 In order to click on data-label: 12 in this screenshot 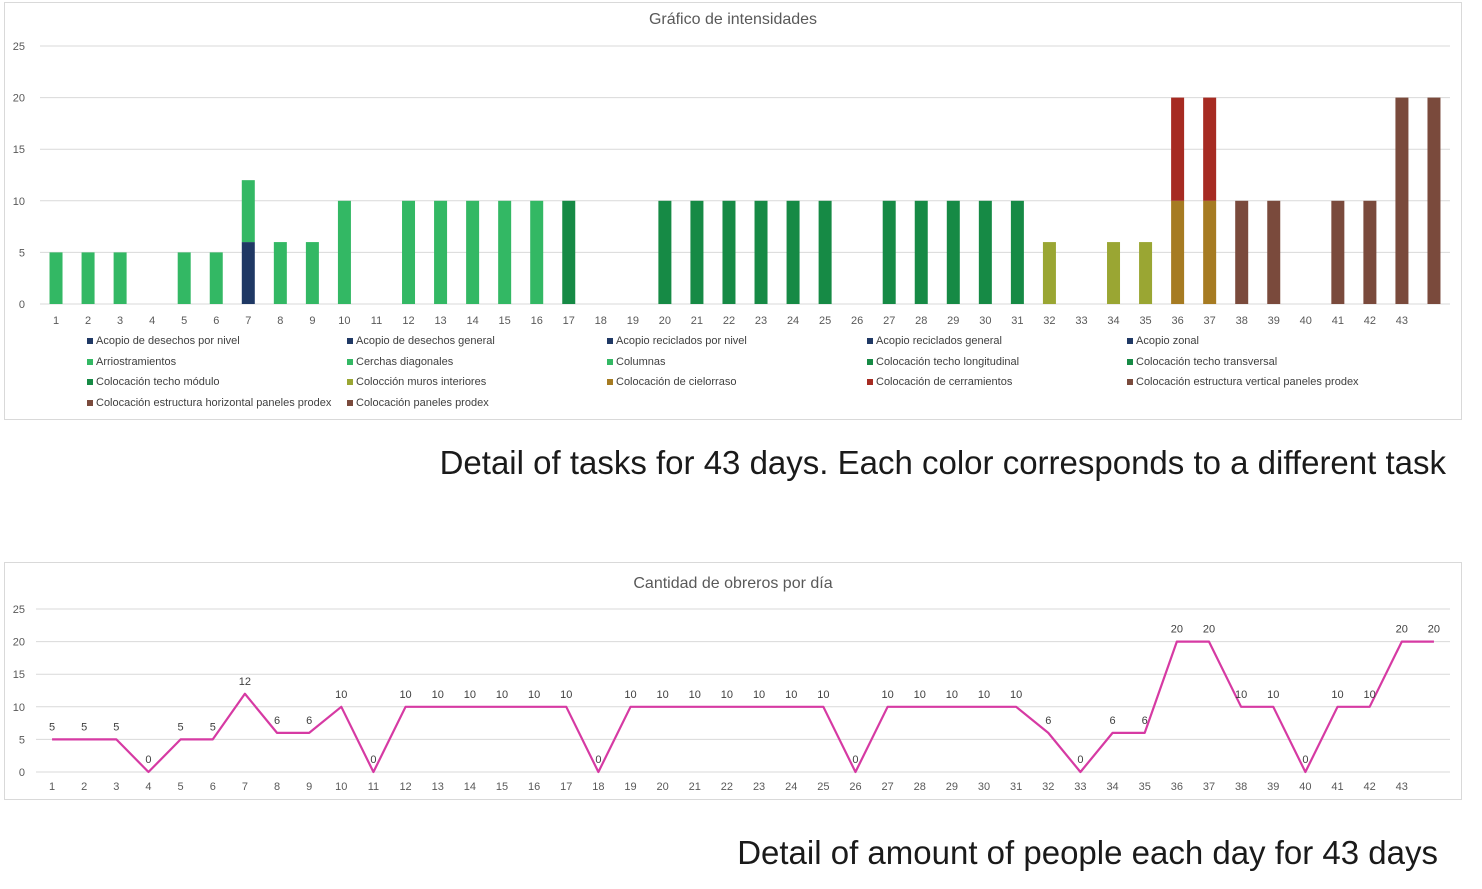, I will do `click(245, 682)`.